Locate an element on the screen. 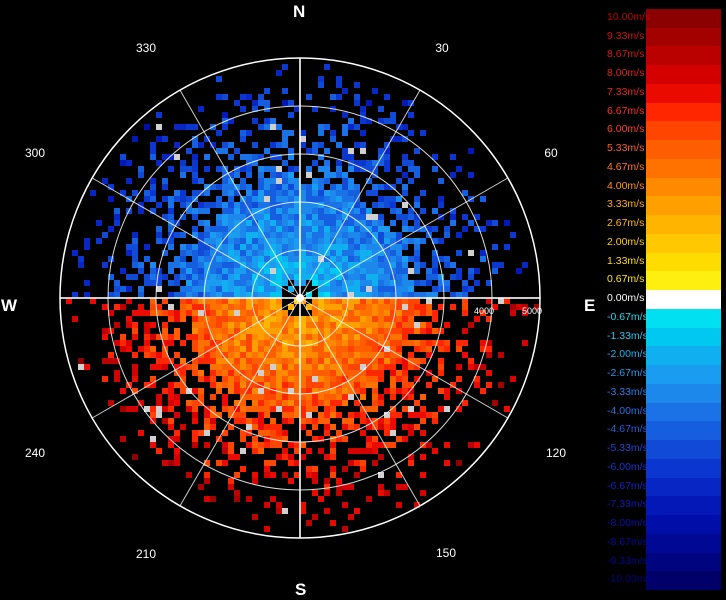  legend-label: -5.33m/s is located at coordinates (627, 448).